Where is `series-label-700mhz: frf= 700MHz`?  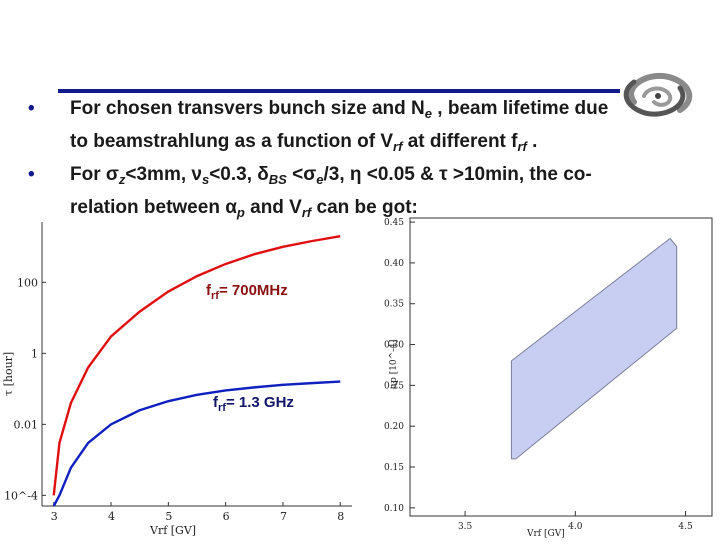
series-label-700mhz: frf= 700MHz is located at coordinates (247, 292).